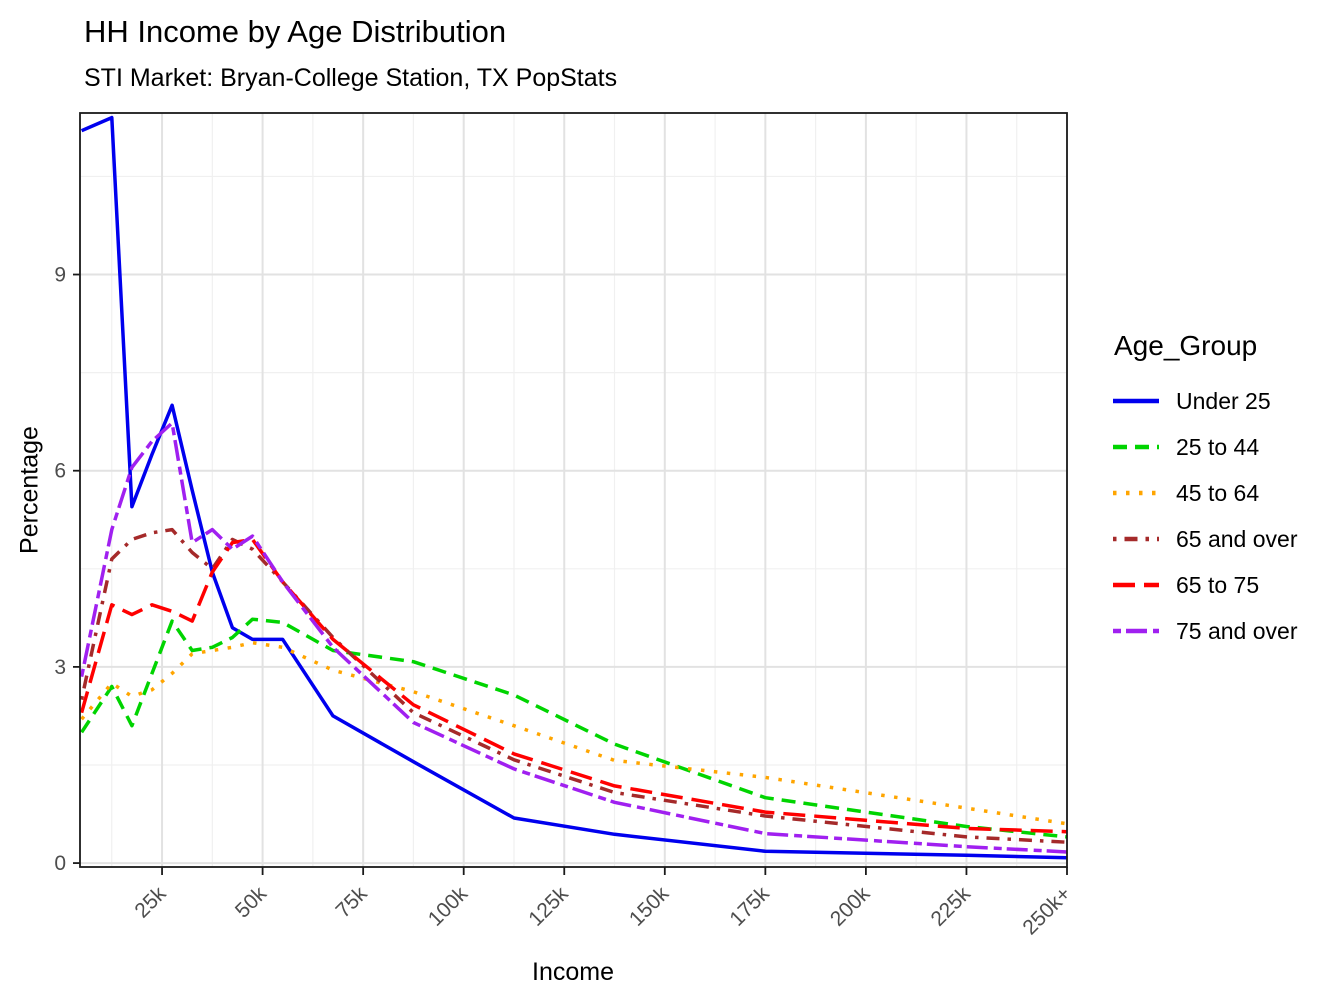 This screenshot has height=1008, width=1344. I want to click on legend-item: 65 to 75, so click(1204, 585).